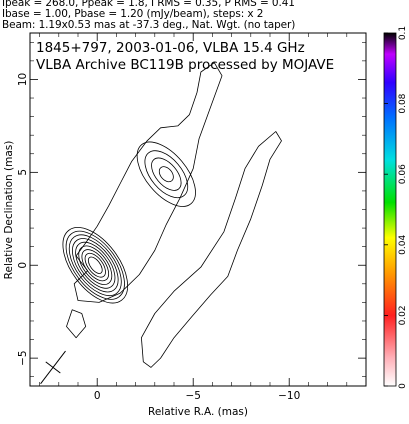  What do you see at coordinates (23, 172) in the screenshot?
I see `y-tick-label-2: 5` at bounding box center [23, 172].